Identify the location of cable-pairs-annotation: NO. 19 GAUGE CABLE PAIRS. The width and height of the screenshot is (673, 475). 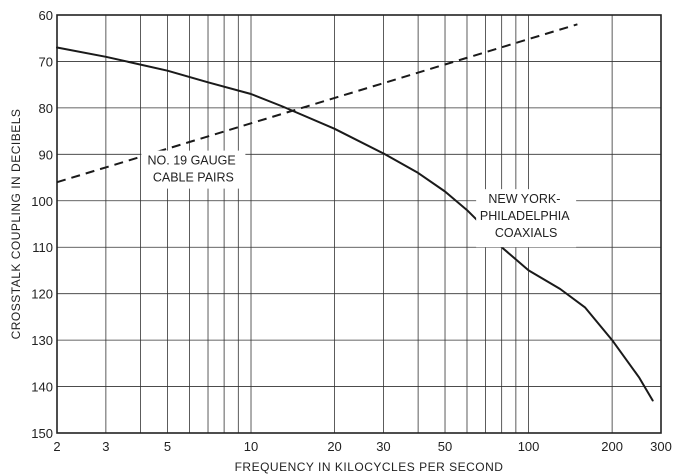
(194, 169).